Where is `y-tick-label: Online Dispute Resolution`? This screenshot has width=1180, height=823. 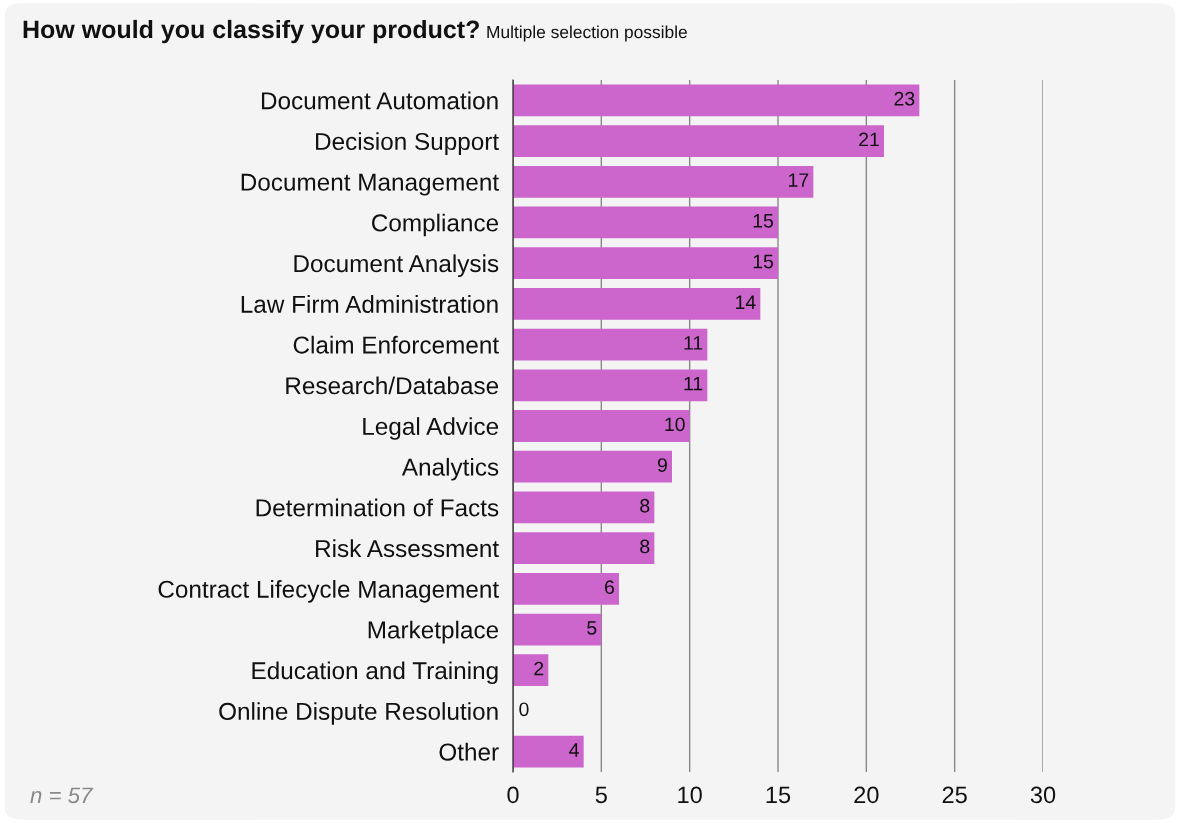
y-tick-label: Online Dispute Resolution is located at coordinates (358, 713).